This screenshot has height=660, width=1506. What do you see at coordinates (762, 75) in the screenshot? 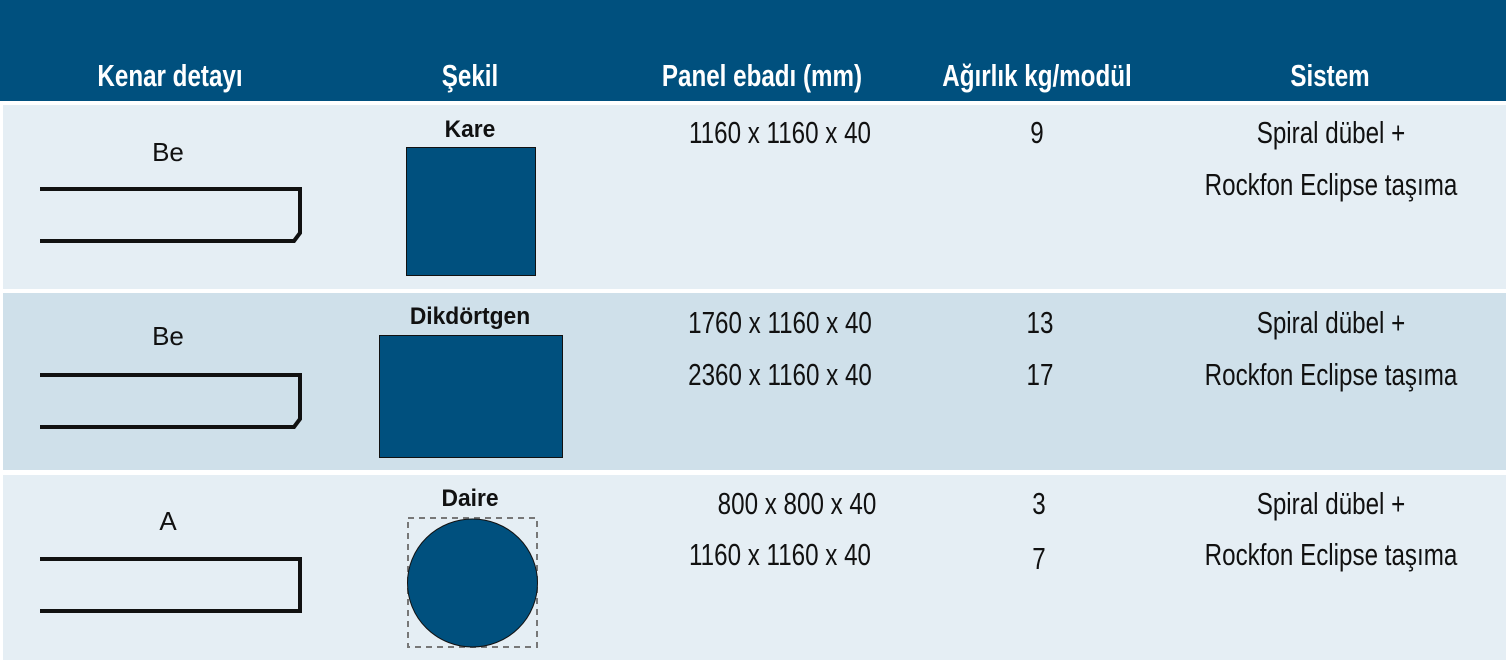
I see `header-size: Panel ebadı (mm)` at bounding box center [762, 75].